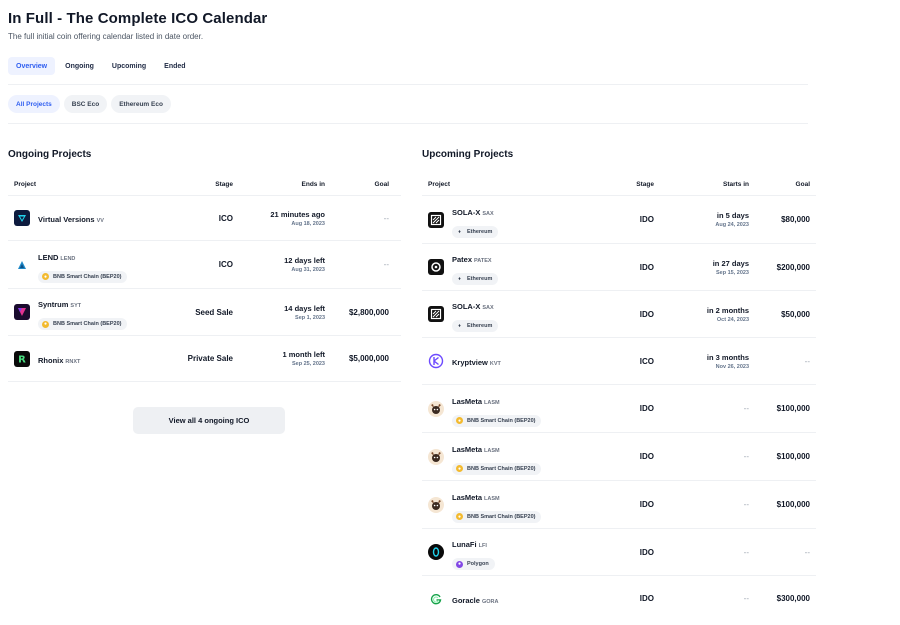 The image size is (900, 625). I want to click on tab-upcoming: Upcoming, so click(129, 66).